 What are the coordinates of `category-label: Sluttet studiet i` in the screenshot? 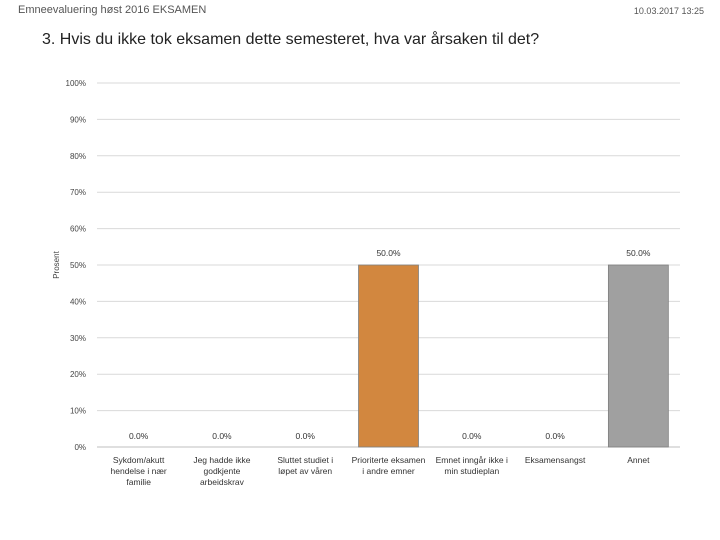 It's located at (305, 460).